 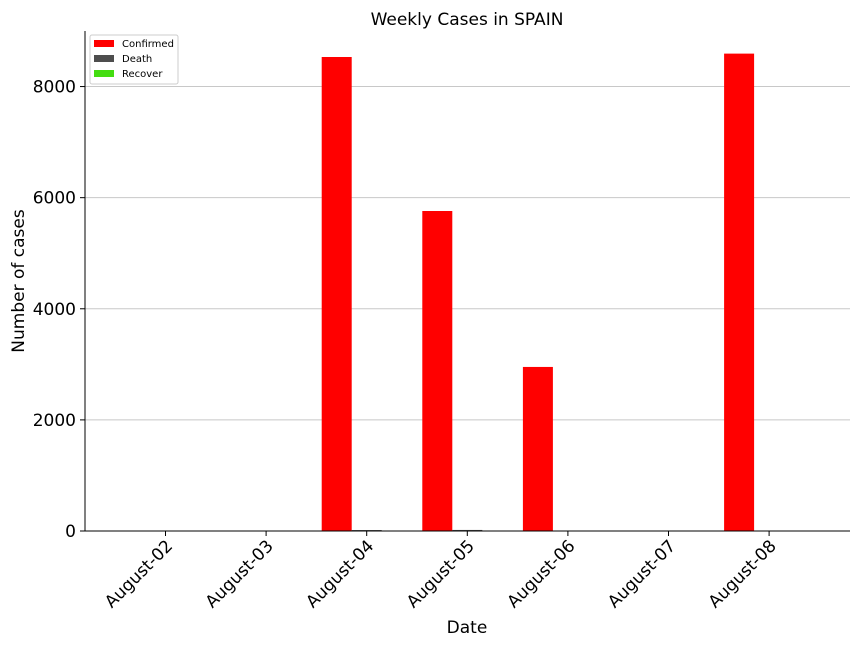 I want to click on bar-death, so click(x=467, y=530).